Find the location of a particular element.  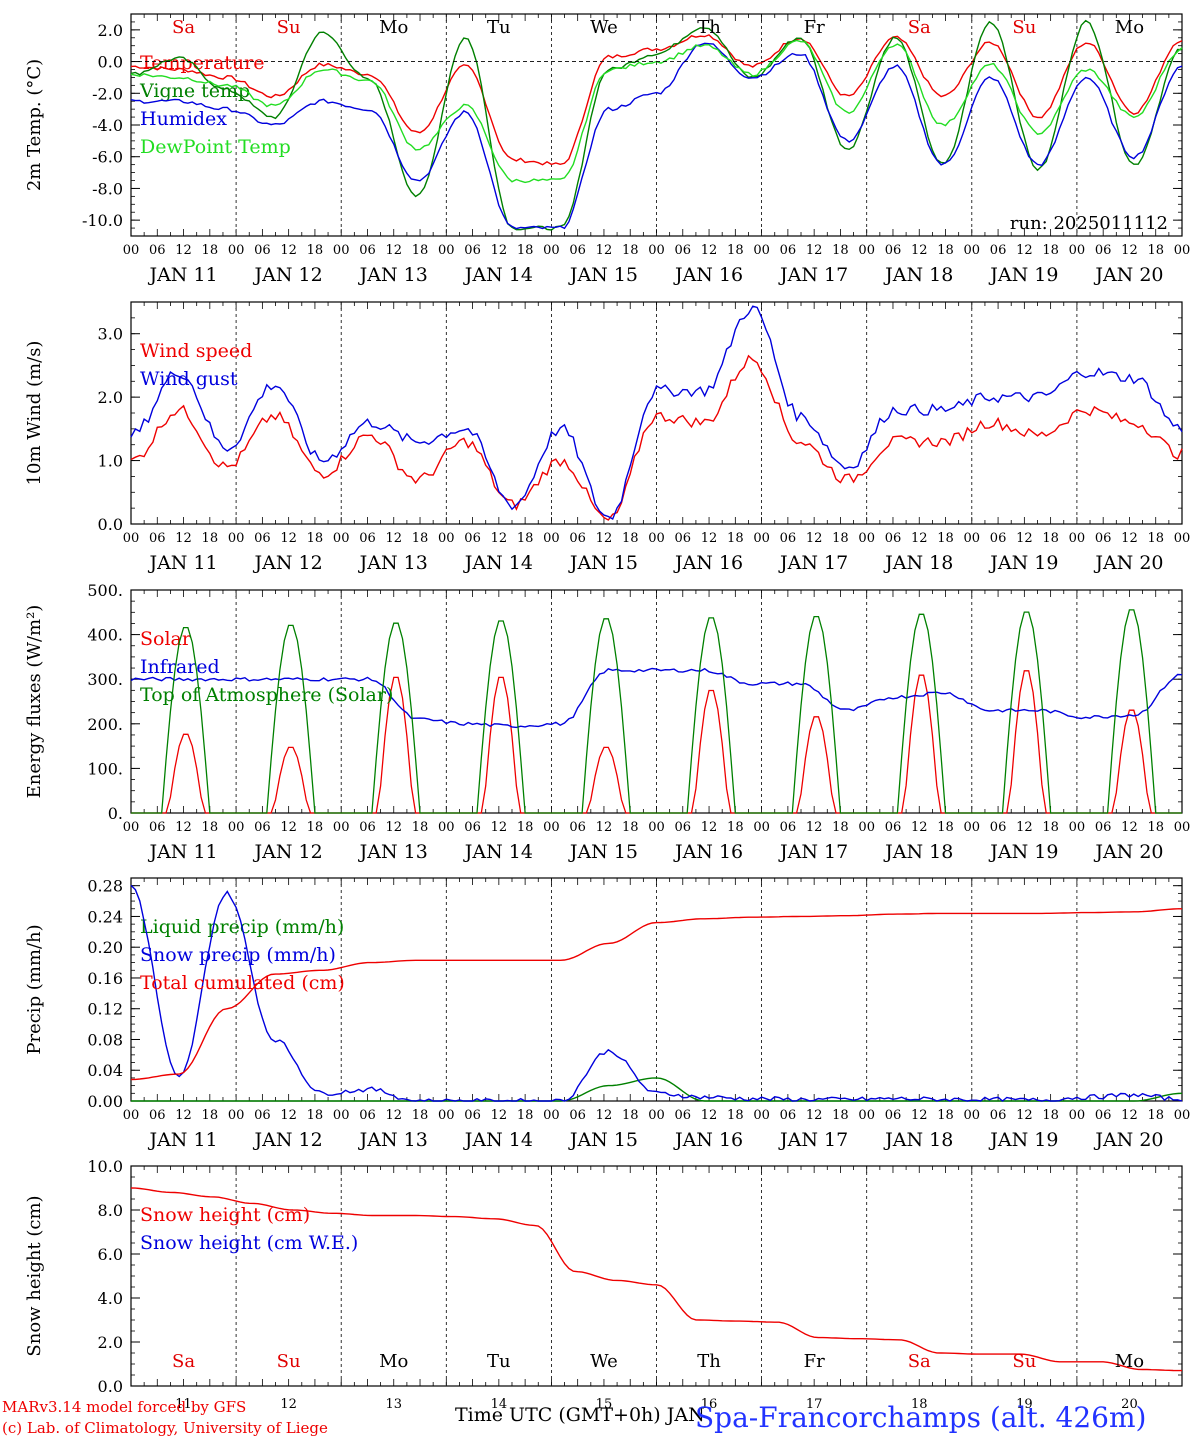

y-axis-label: Precip (mm/h) is located at coordinates (34, 989).